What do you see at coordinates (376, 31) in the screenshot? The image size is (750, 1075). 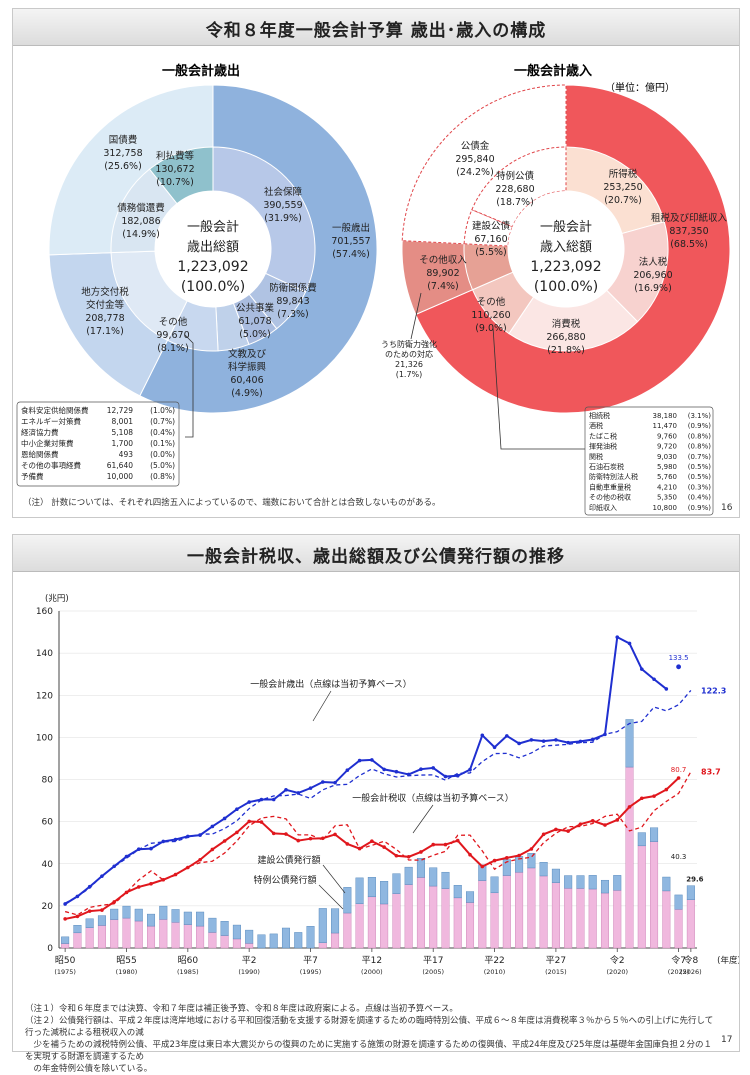 I see `slide-title: 令和８年度一般会計予算 歳出･歳入の構成` at bounding box center [376, 31].